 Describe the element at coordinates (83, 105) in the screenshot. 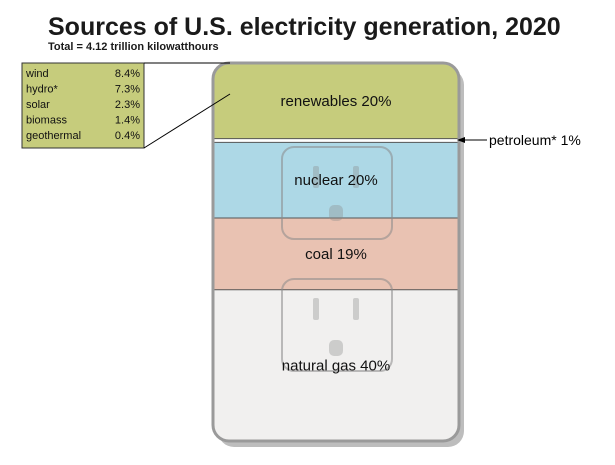

I see `breakdown-box` at that location.